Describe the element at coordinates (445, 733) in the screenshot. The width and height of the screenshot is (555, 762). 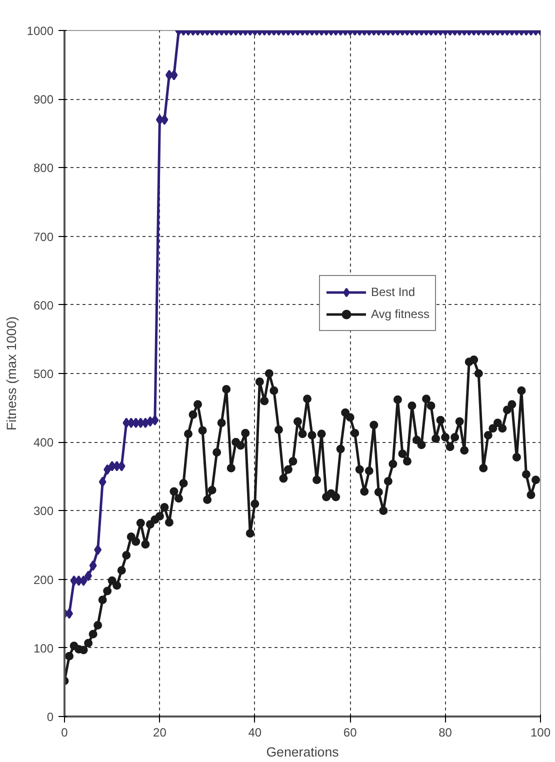
I see `x-tick-label: 80` at that location.